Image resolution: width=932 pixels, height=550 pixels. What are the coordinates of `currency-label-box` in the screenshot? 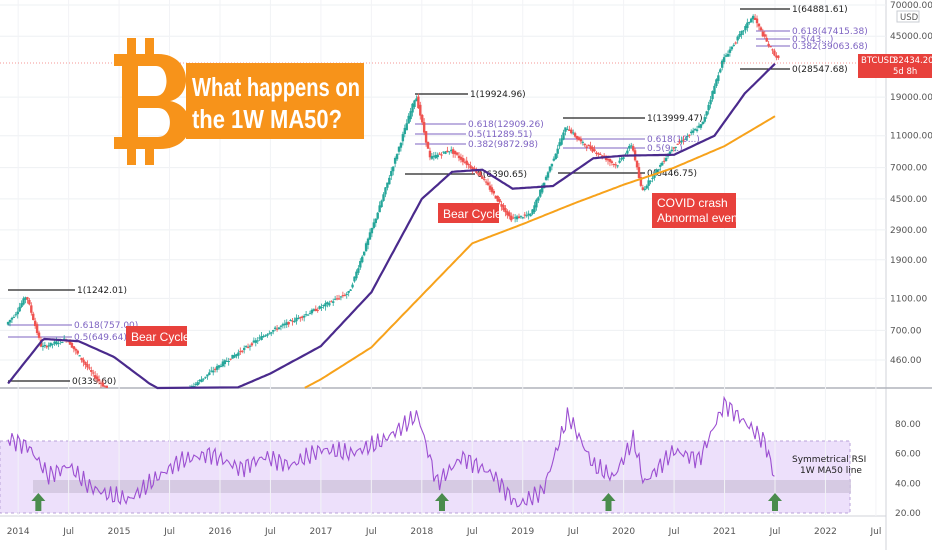 It's located at (908, 16).